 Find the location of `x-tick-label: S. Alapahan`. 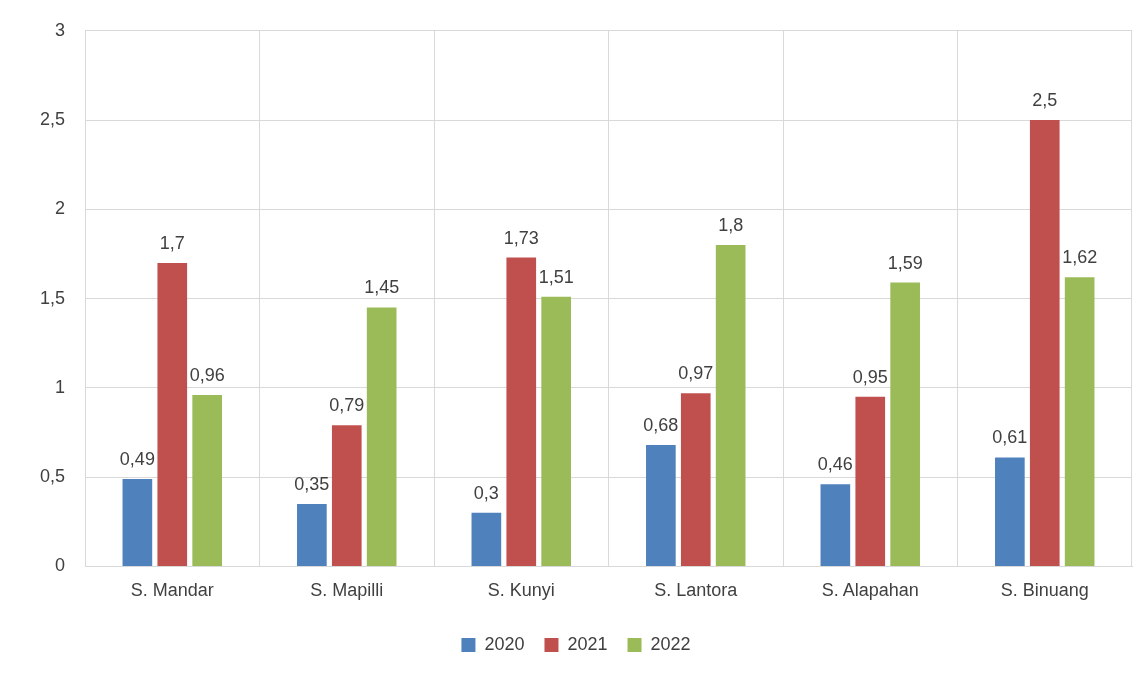

x-tick-label: S. Alapahan is located at coordinates (870, 590).